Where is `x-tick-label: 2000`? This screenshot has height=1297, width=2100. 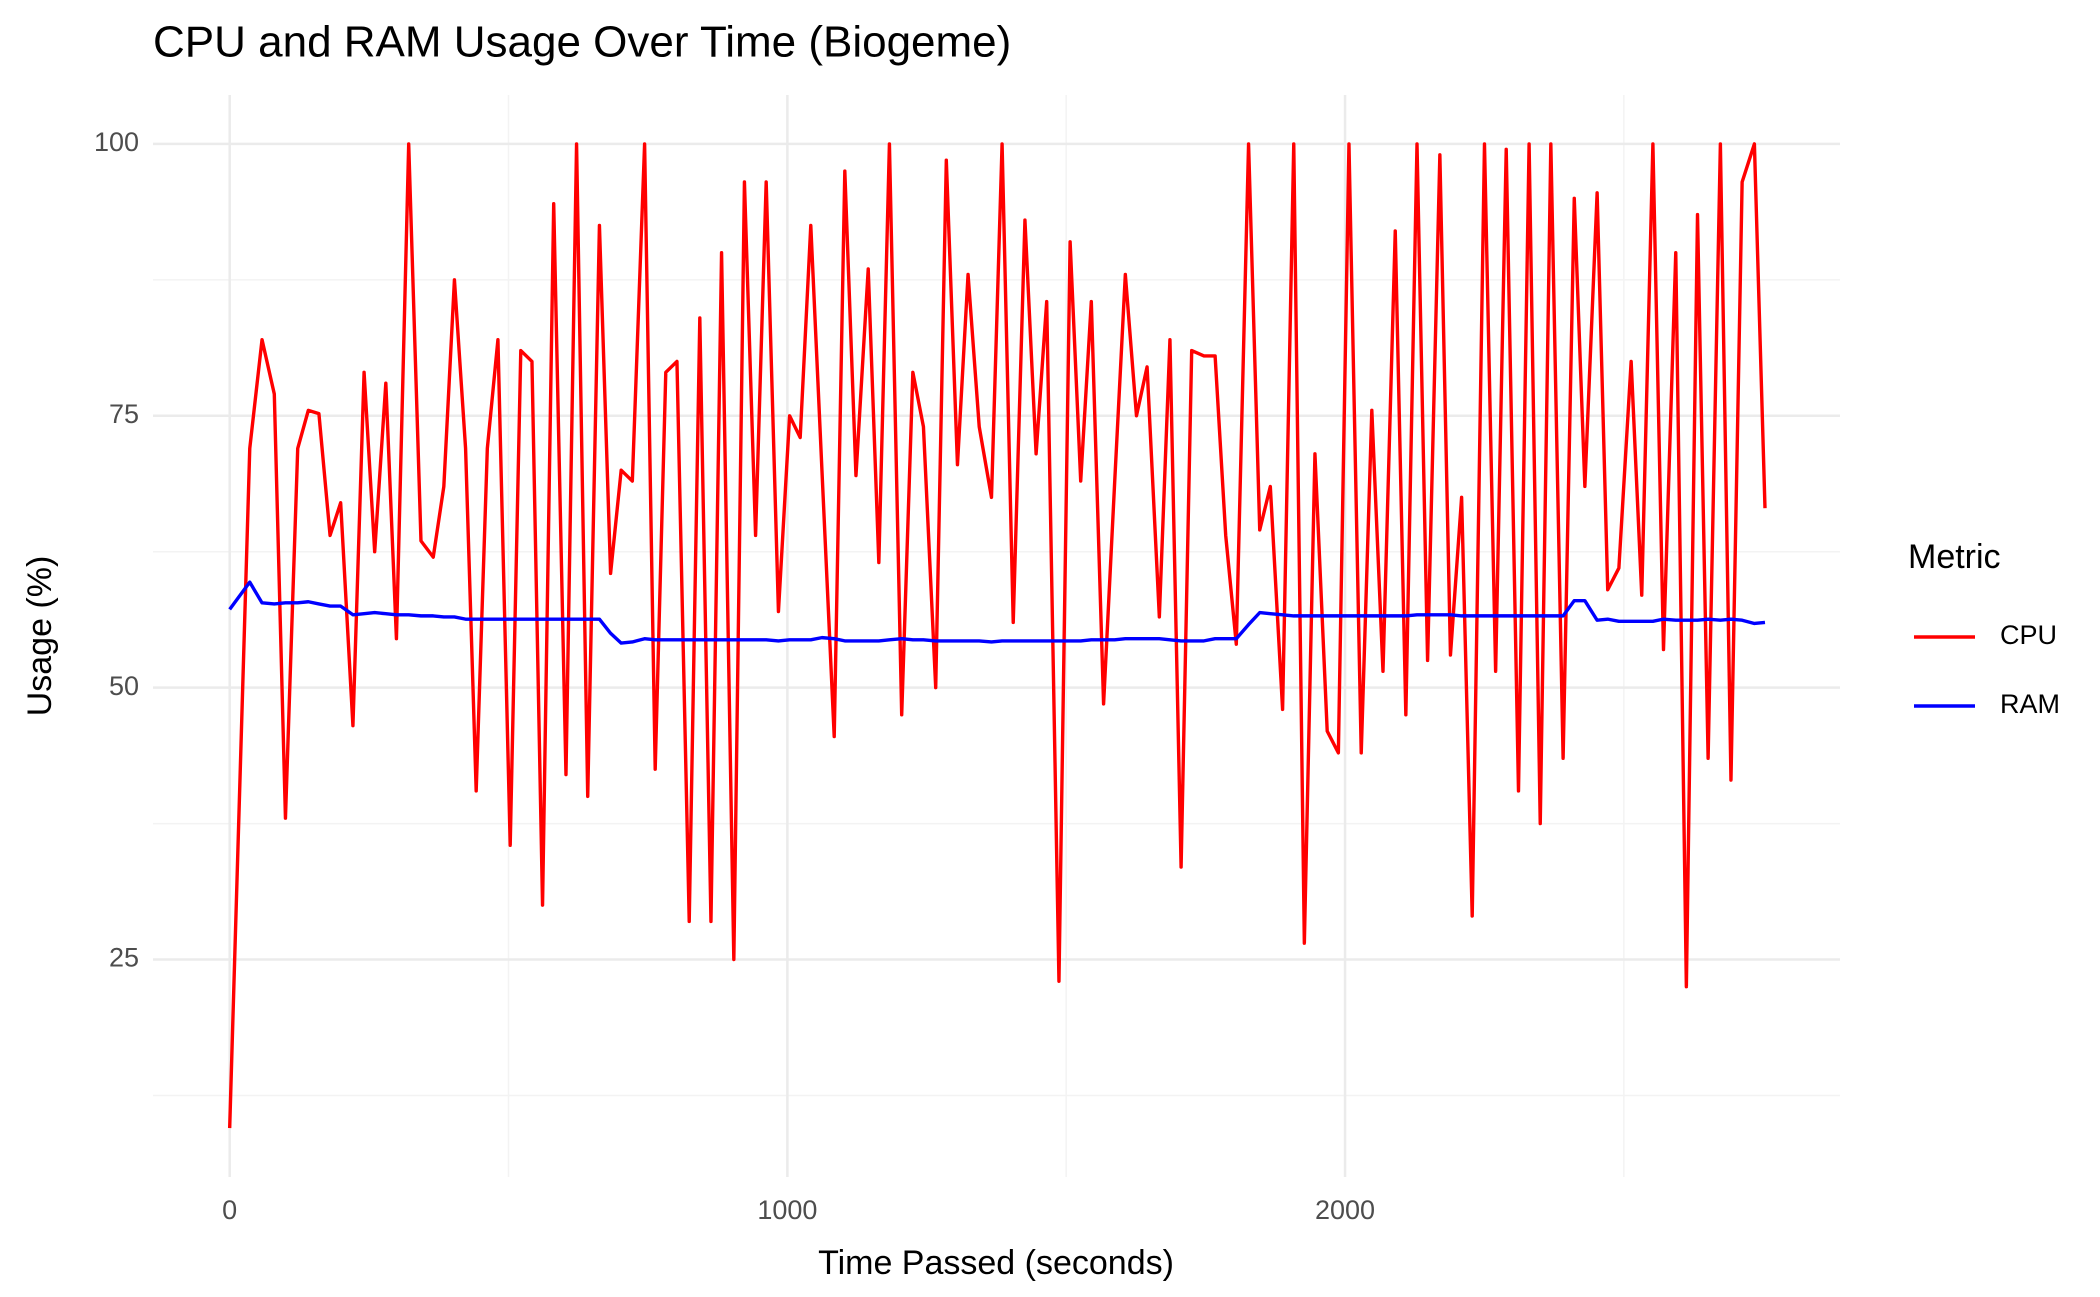 x-tick-label: 2000 is located at coordinates (1345, 1210).